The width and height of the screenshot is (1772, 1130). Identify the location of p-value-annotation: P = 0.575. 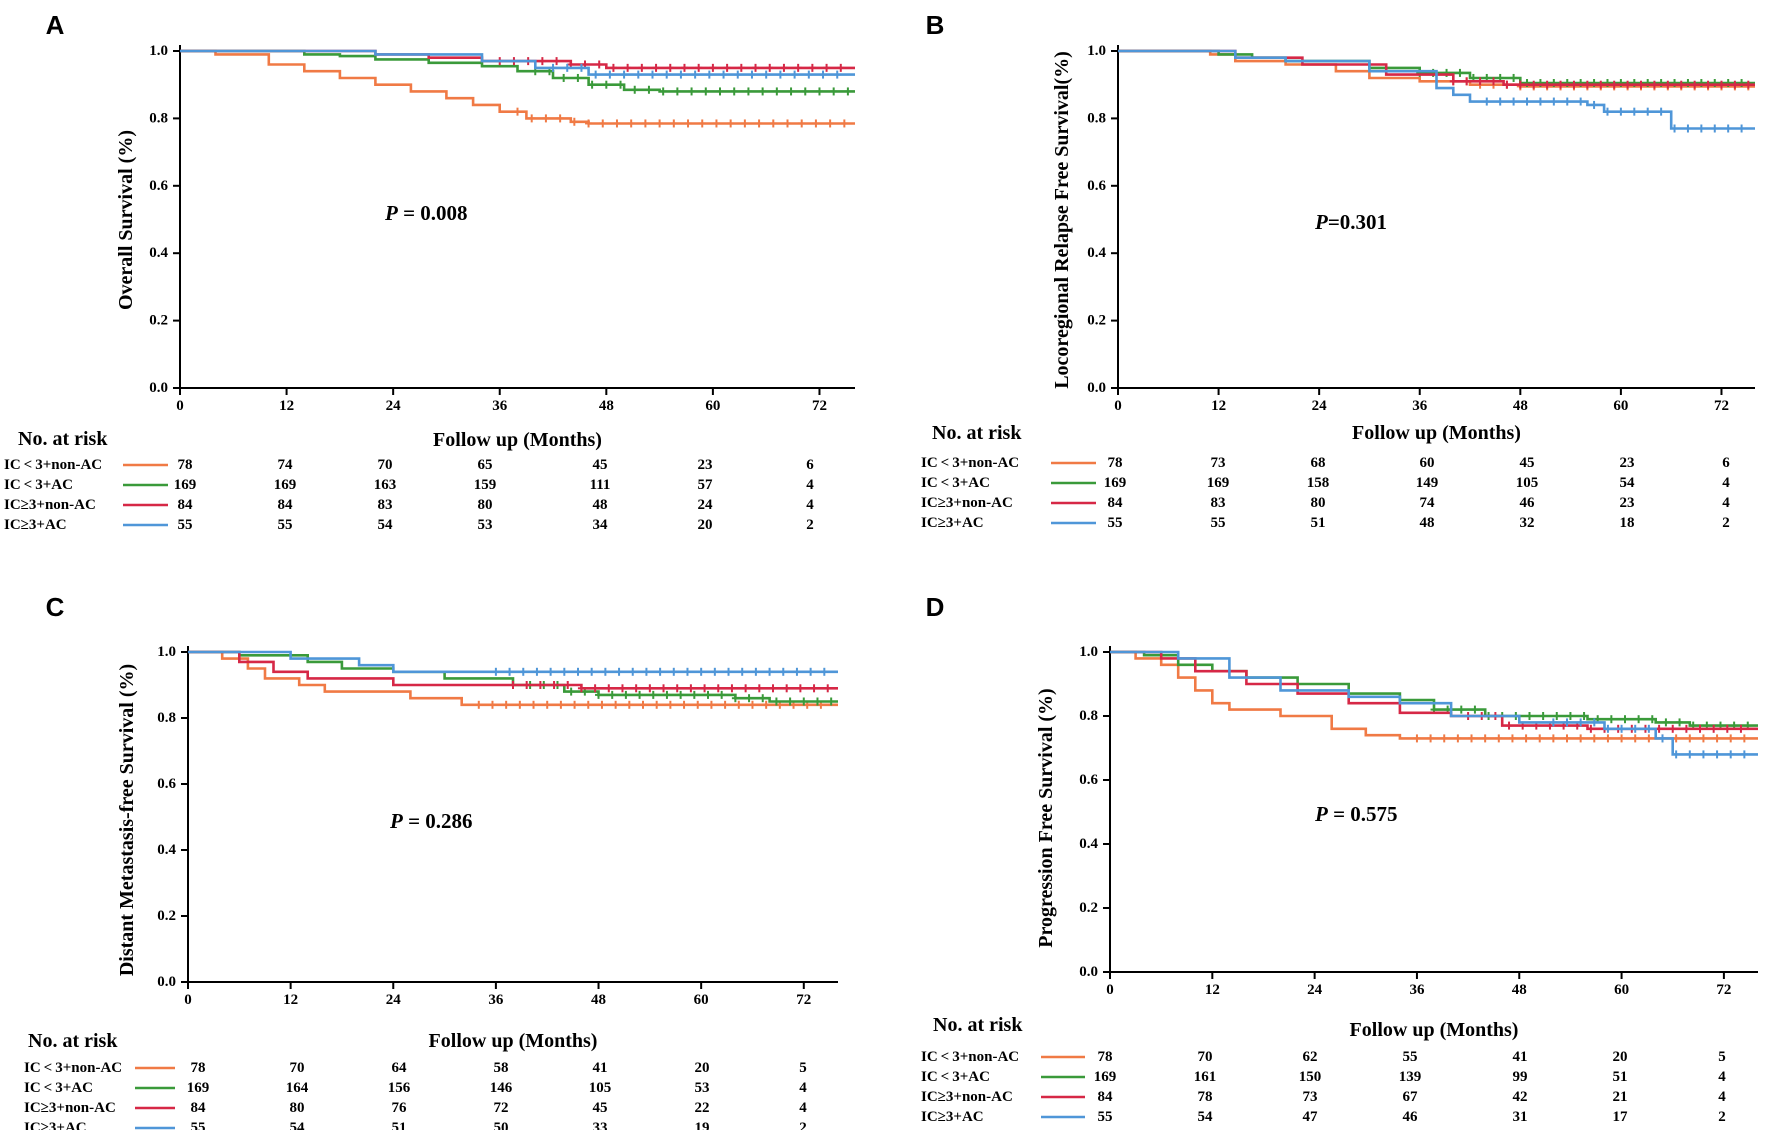
(1356, 814).